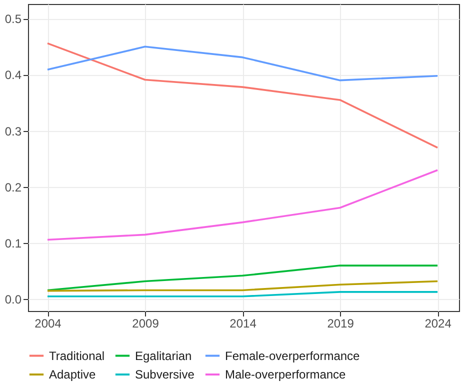 This screenshot has height=389, width=465. Describe the element at coordinates (285, 375) in the screenshot. I see `legend-label: Male-overperformance` at that location.